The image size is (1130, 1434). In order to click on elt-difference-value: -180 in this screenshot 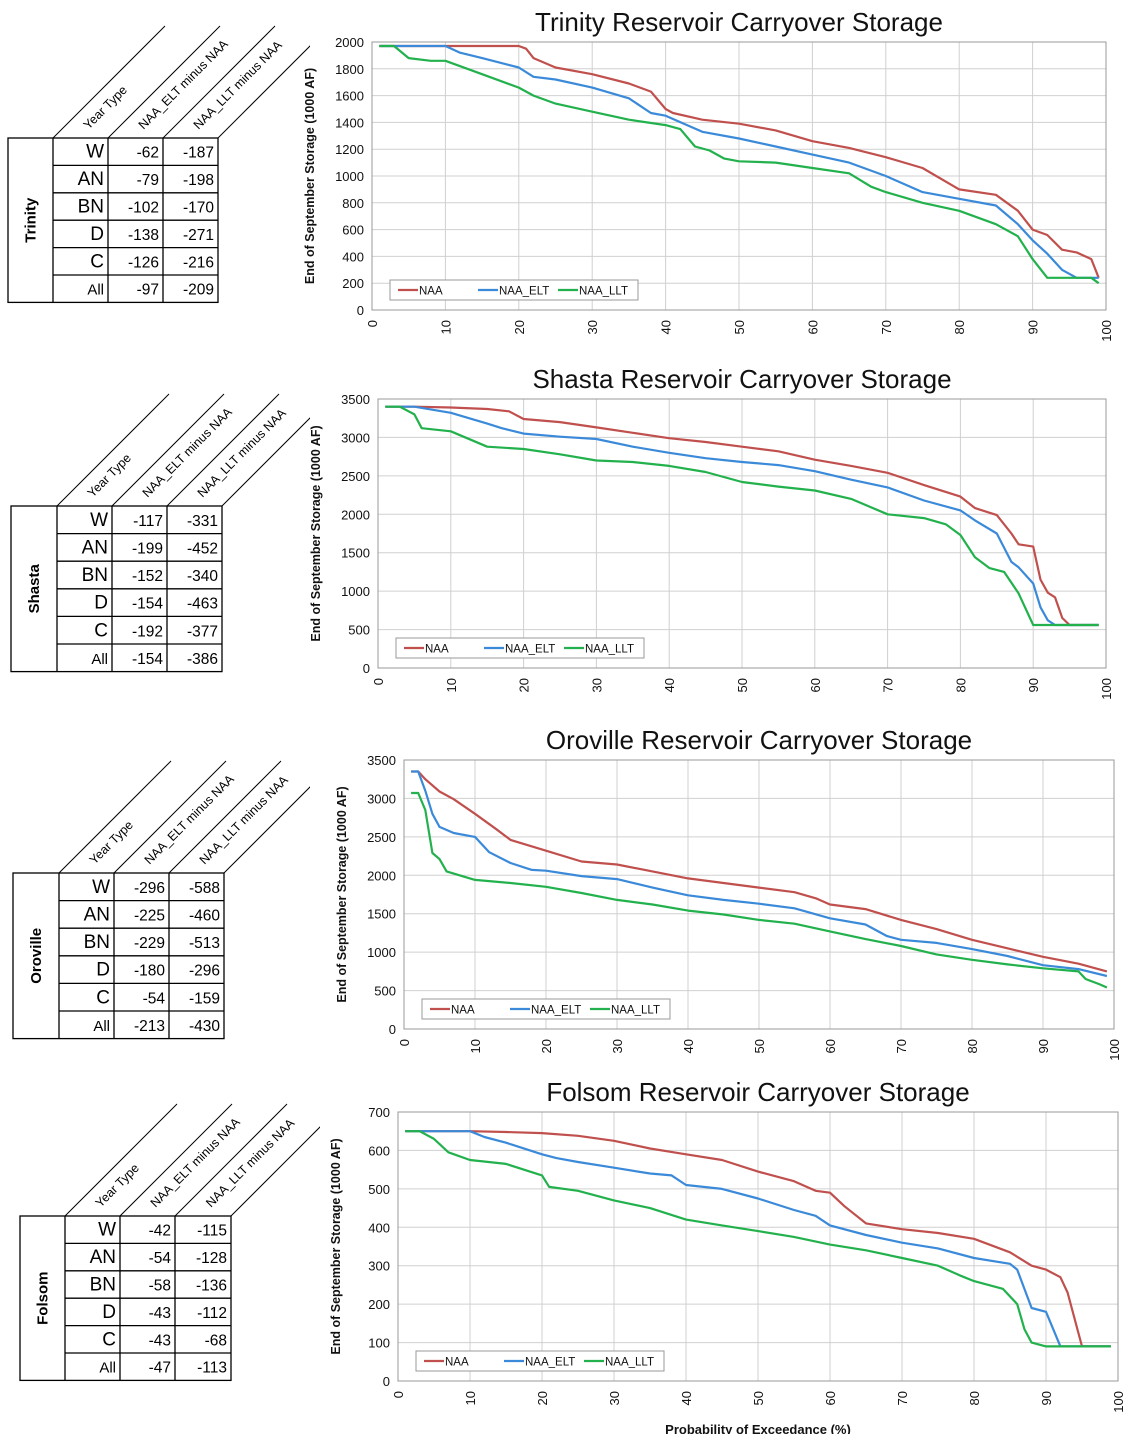, I will do `click(149, 971)`.